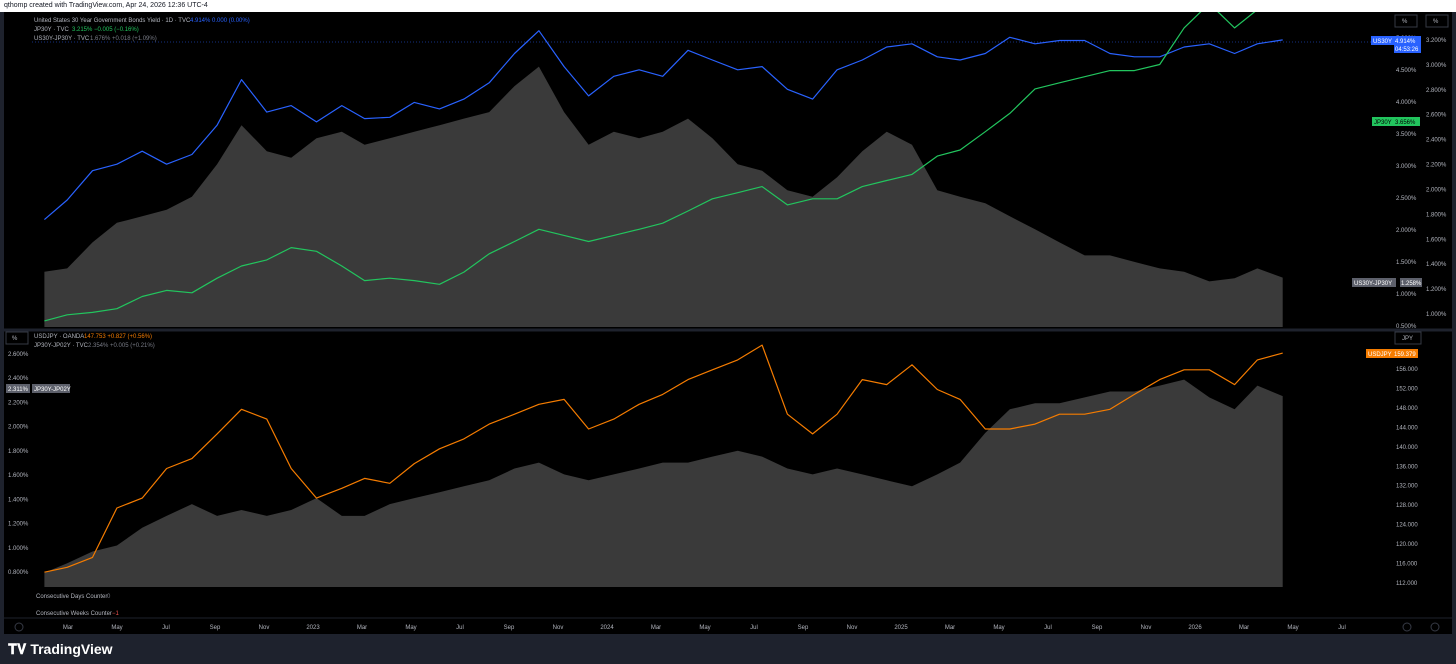 This screenshot has height=664, width=1456. Describe the element at coordinates (61, 346) in the screenshot. I see `legend-jpspread-name: JP30Y-JP02Y · TVC` at that location.